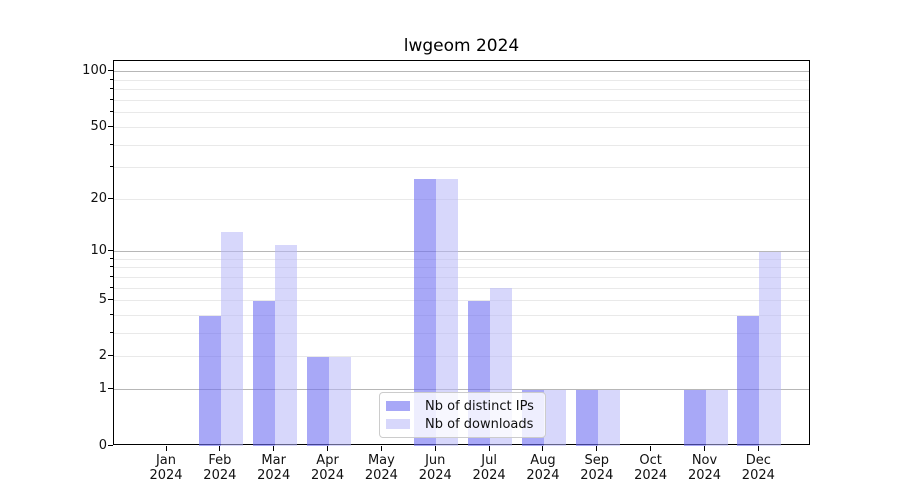 The image size is (900, 500). Describe the element at coordinates (398, 406) in the screenshot. I see `legend-swatch-distinct-ips` at that location.